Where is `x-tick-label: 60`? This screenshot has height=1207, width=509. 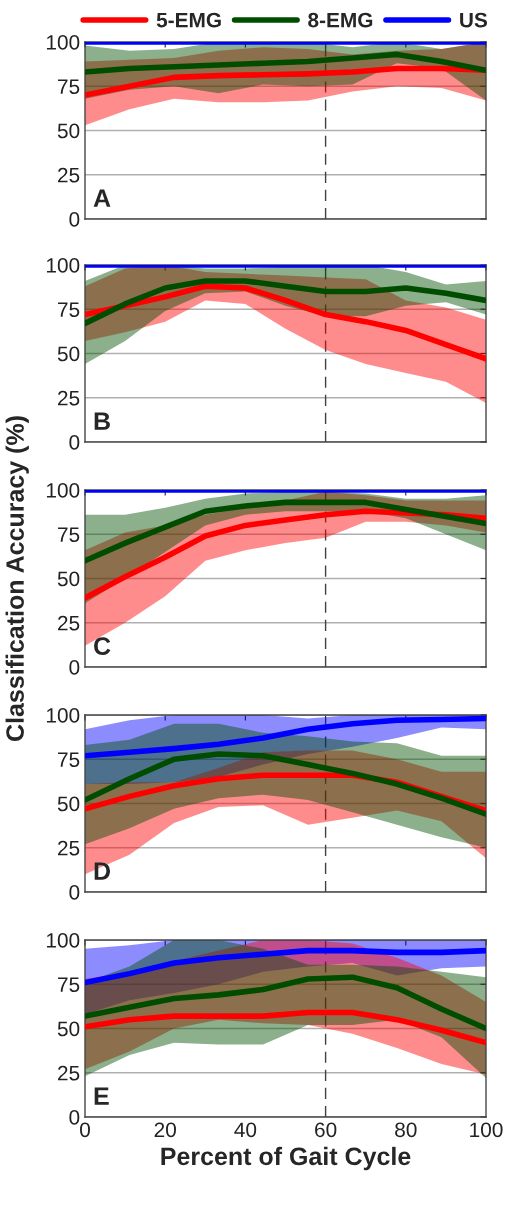
x-tick-label: 60 is located at coordinates (326, 1130).